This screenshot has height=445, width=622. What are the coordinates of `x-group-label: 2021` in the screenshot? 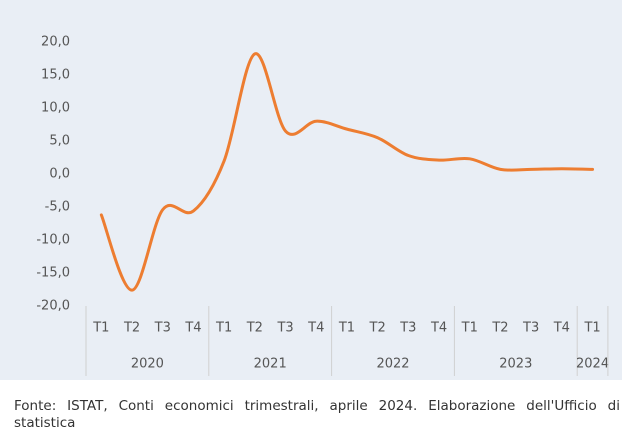 It's located at (270, 364).